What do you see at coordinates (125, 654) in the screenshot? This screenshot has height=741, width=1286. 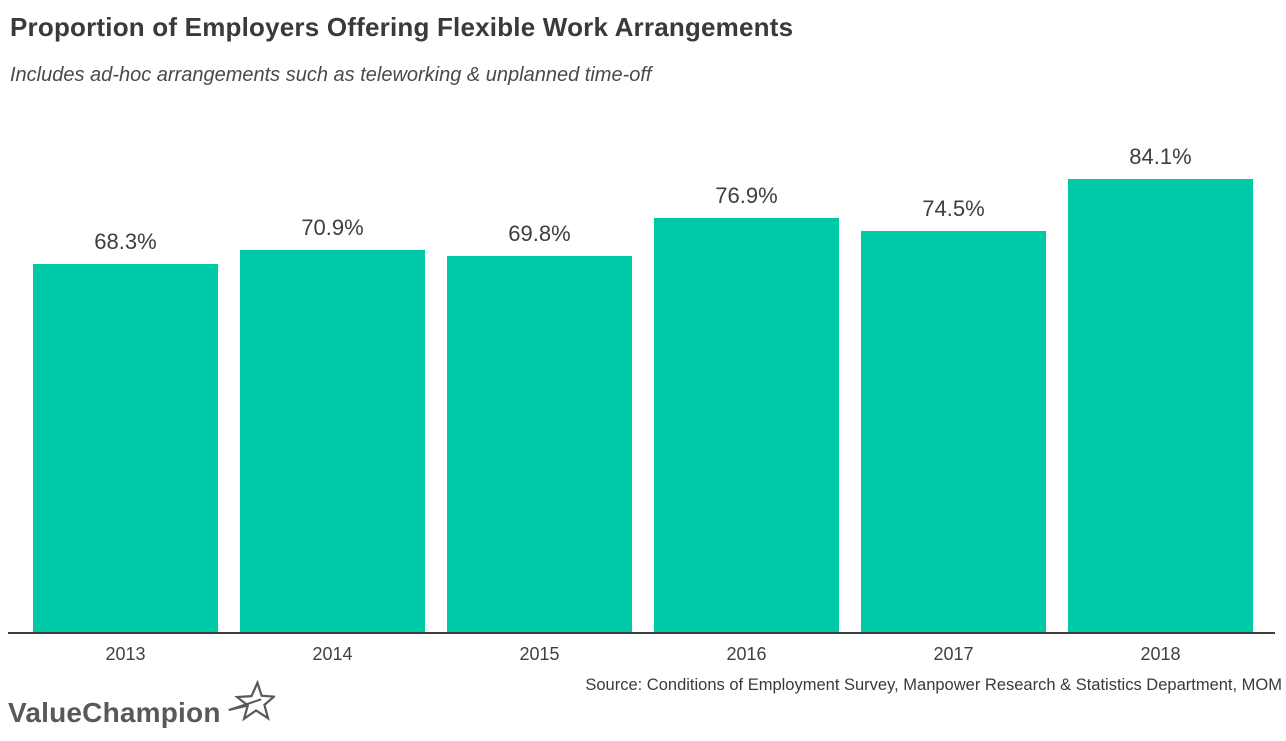 I see `x-axis-tick-label: 2013` at bounding box center [125, 654].